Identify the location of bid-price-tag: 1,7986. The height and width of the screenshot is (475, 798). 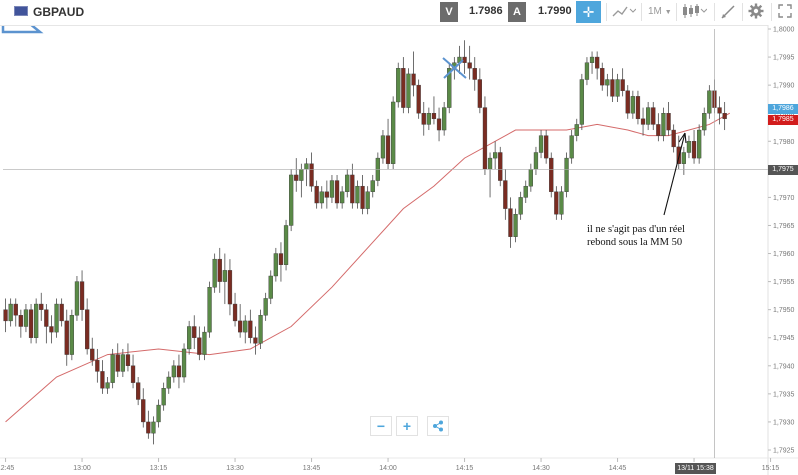
(783, 109).